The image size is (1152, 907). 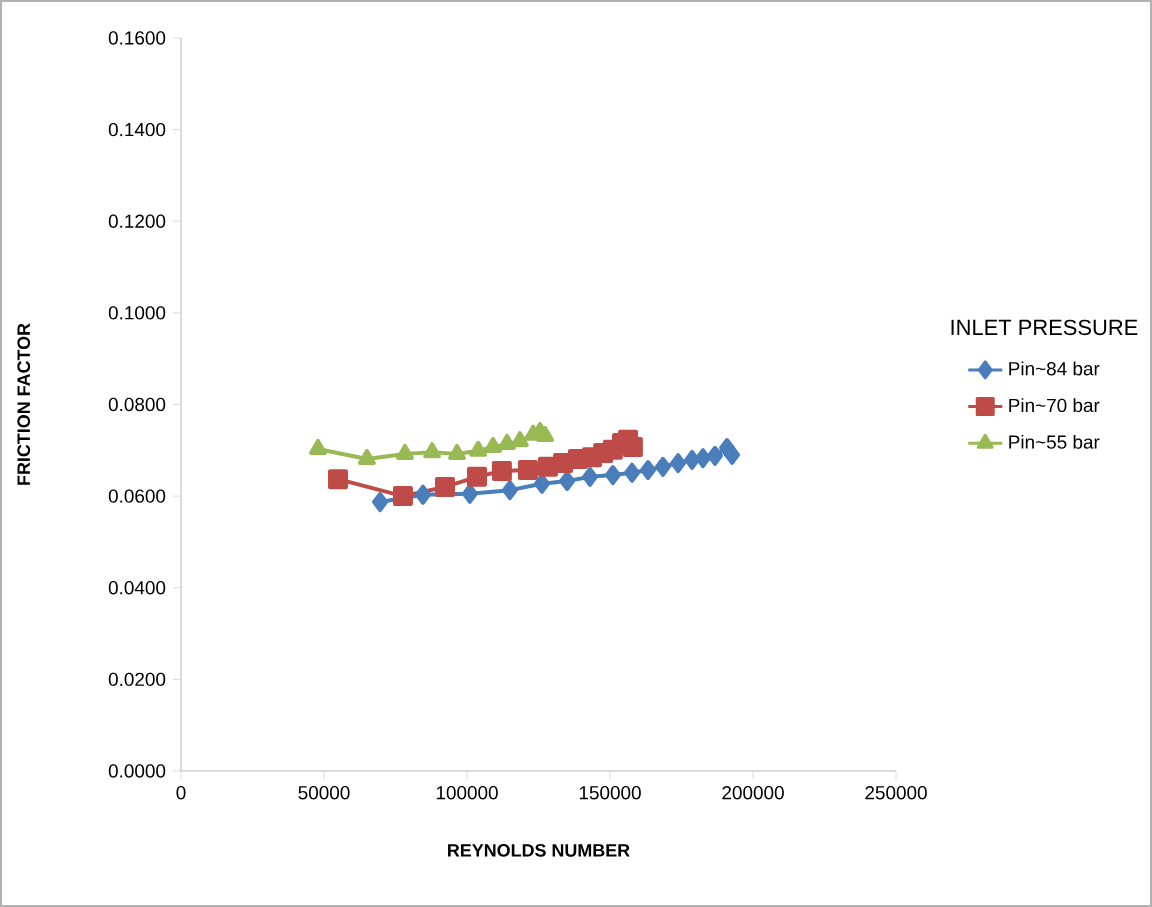 What do you see at coordinates (137, 588) in the screenshot?
I see `y-tick-label: 0.0400` at bounding box center [137, 588].